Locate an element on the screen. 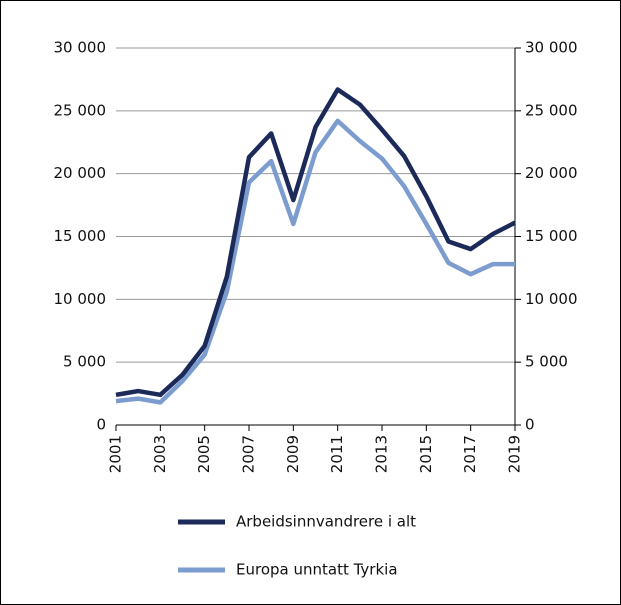 The image size is (621, 605). x-tick-label: 2005 is located at coordinates (204, 454).